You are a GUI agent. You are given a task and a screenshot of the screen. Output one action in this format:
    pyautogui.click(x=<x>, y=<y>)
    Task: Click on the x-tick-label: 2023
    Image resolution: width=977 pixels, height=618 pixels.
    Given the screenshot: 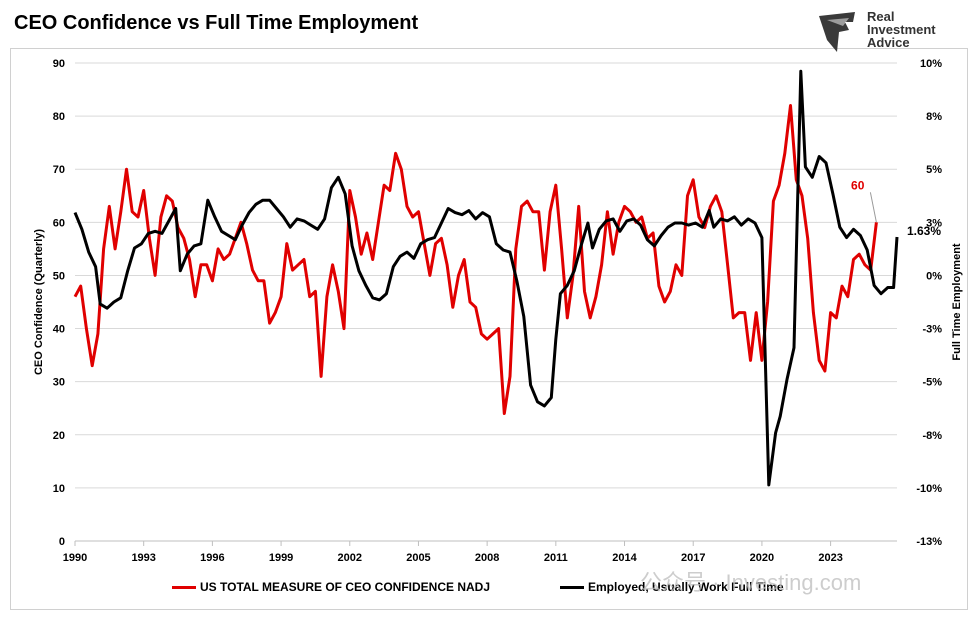 What is the action you would take?
    pyautogui.click(x=830, y=558)
    